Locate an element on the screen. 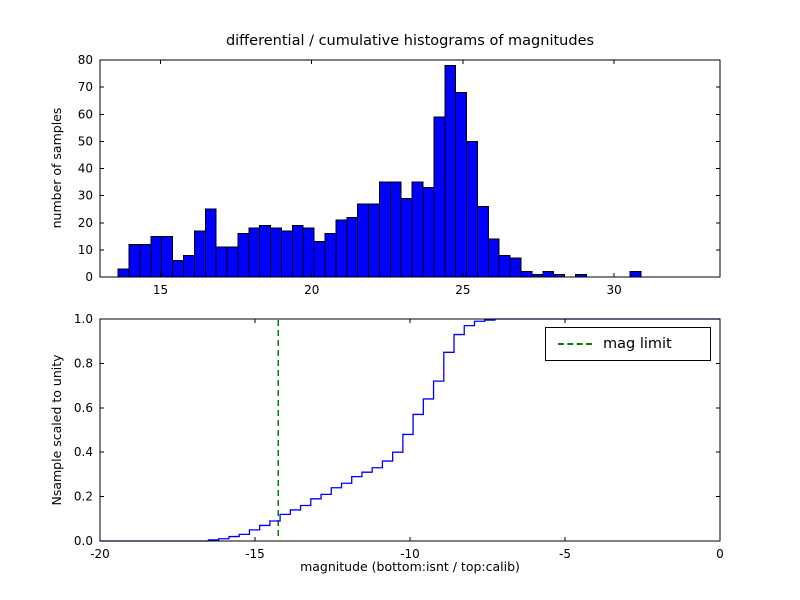 The image size is (800, 600). svg-text: 15 is located at coordinates (160, 290).